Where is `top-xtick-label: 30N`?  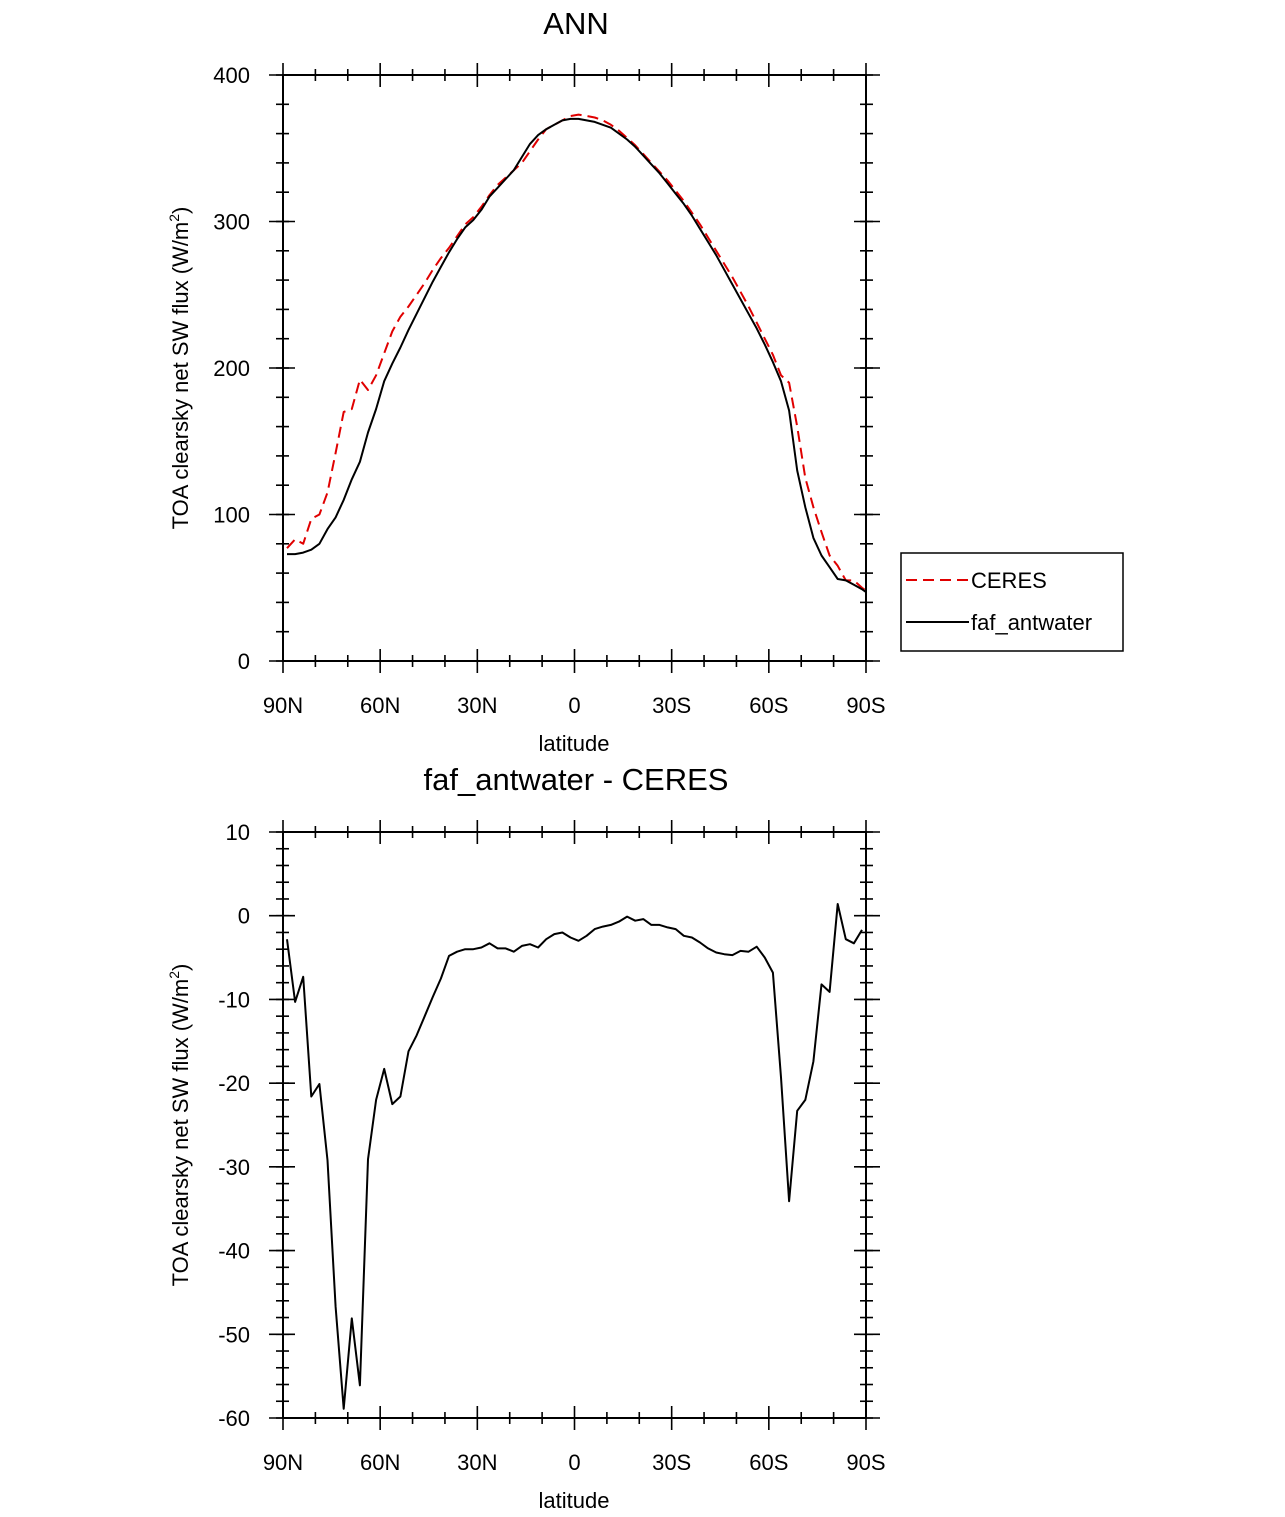 top-xtick-label: 30N is located at coordinates (477, 705).